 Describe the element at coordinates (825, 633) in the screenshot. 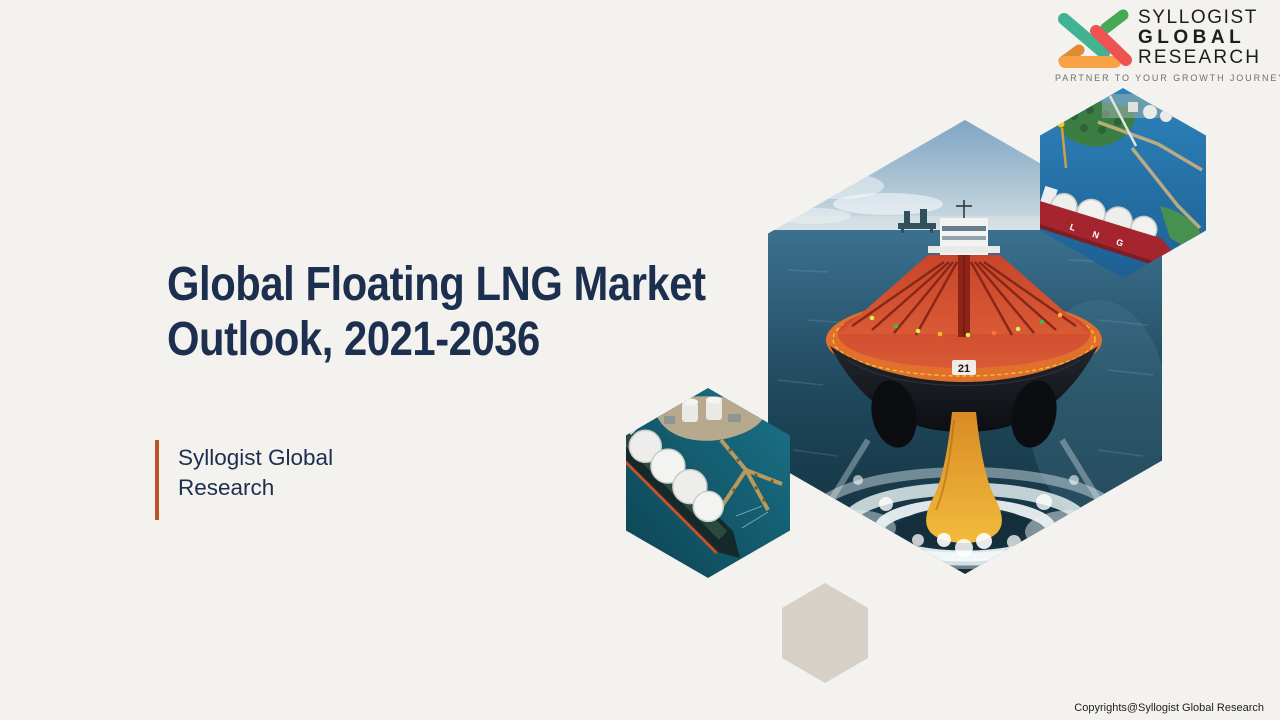

I see `decor-hexagon-small` at that location.